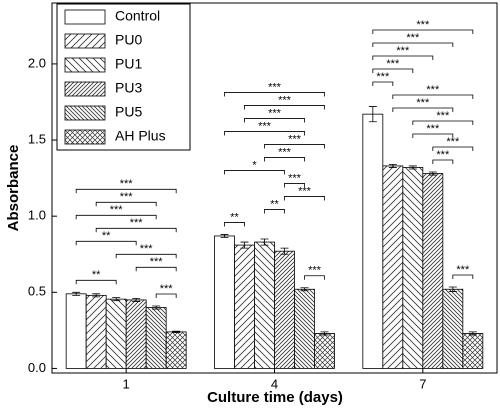 The height and width of the screenshot is (408, 500). What do you see at coordinates (275, 397) in the screenshot?
I see `x-axis-label: Culture time (days)` at bounding box center [275, 397].